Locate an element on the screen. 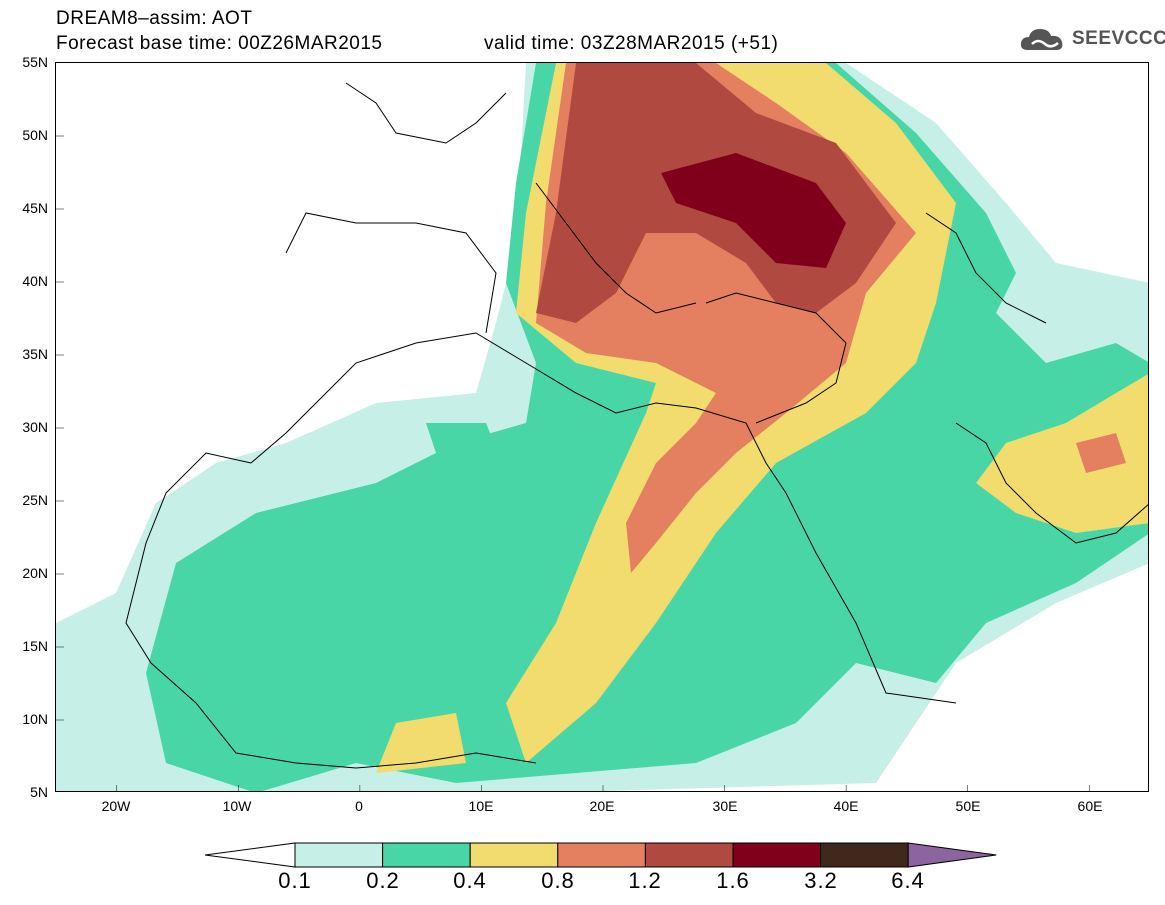 The height and width of the screenshot is (905, 1165). lon-label: 0 is located at coordinates (359, 806).